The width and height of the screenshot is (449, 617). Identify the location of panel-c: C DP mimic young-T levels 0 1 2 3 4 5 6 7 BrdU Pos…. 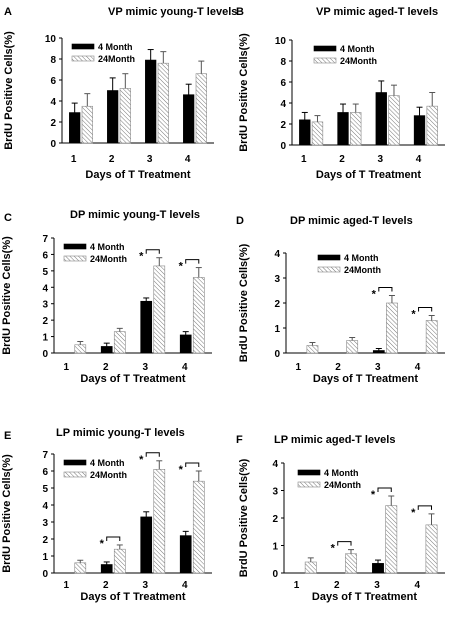
(106, 297).